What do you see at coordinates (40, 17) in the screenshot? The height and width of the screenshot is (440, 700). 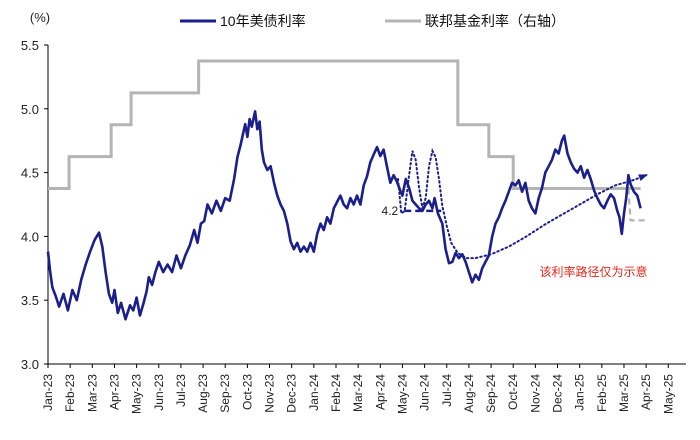 I see `y-unit-label: (%)` at bounding box center [40, 17].